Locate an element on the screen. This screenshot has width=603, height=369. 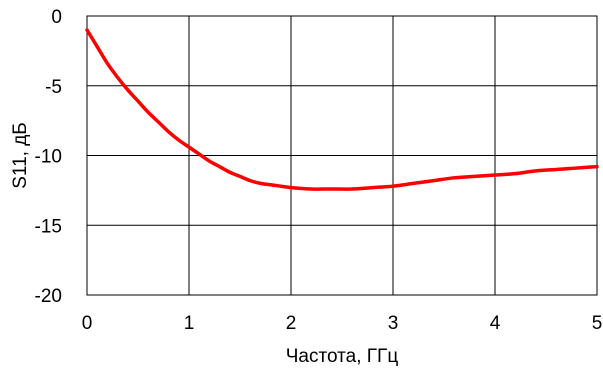
y-tick-label: -10 is located at coordinates (48, 157).